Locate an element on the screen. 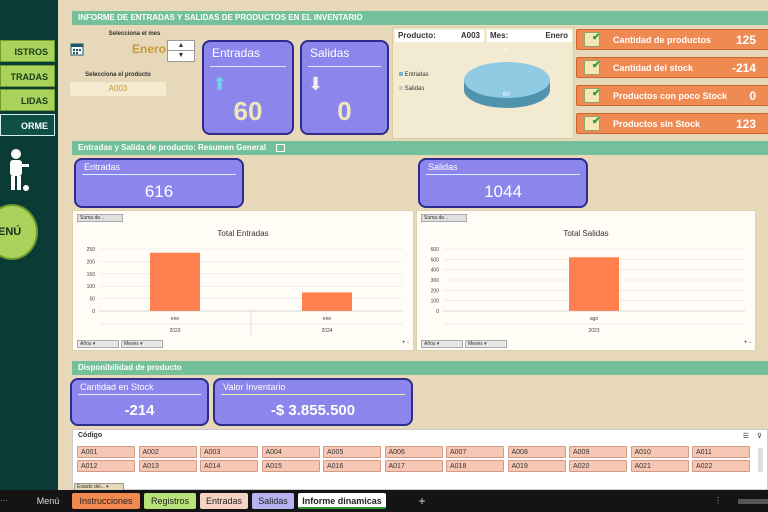 This screenshot has width=768, height=512. entradas-card: Entradas ⬆ 60 is located at coordinates (248, 87).